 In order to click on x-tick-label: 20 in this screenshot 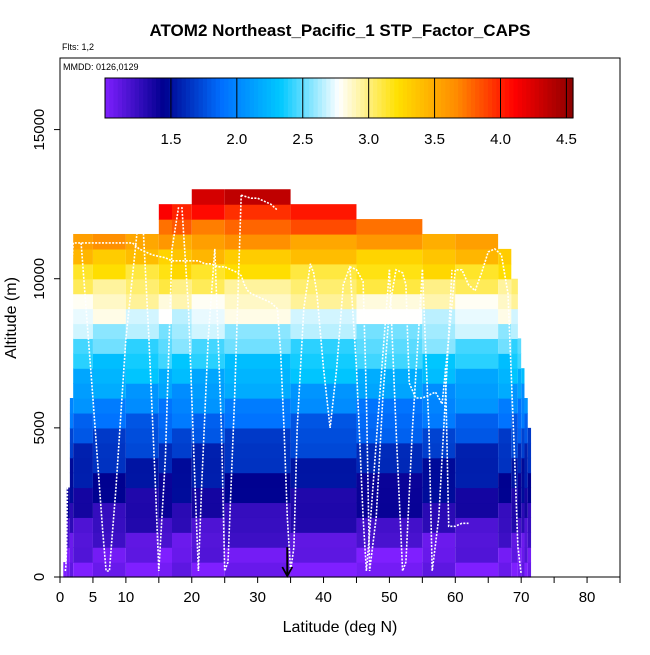, I will do `click(191, 597)`.